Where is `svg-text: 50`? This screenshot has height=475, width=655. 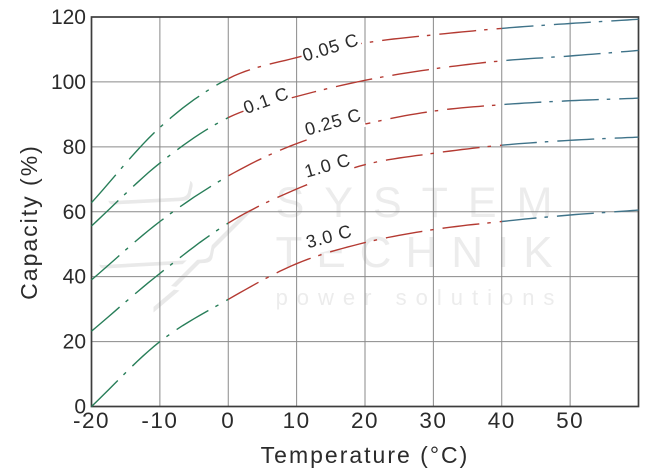 svg-text: 50 is located at coordinates (570, 420).